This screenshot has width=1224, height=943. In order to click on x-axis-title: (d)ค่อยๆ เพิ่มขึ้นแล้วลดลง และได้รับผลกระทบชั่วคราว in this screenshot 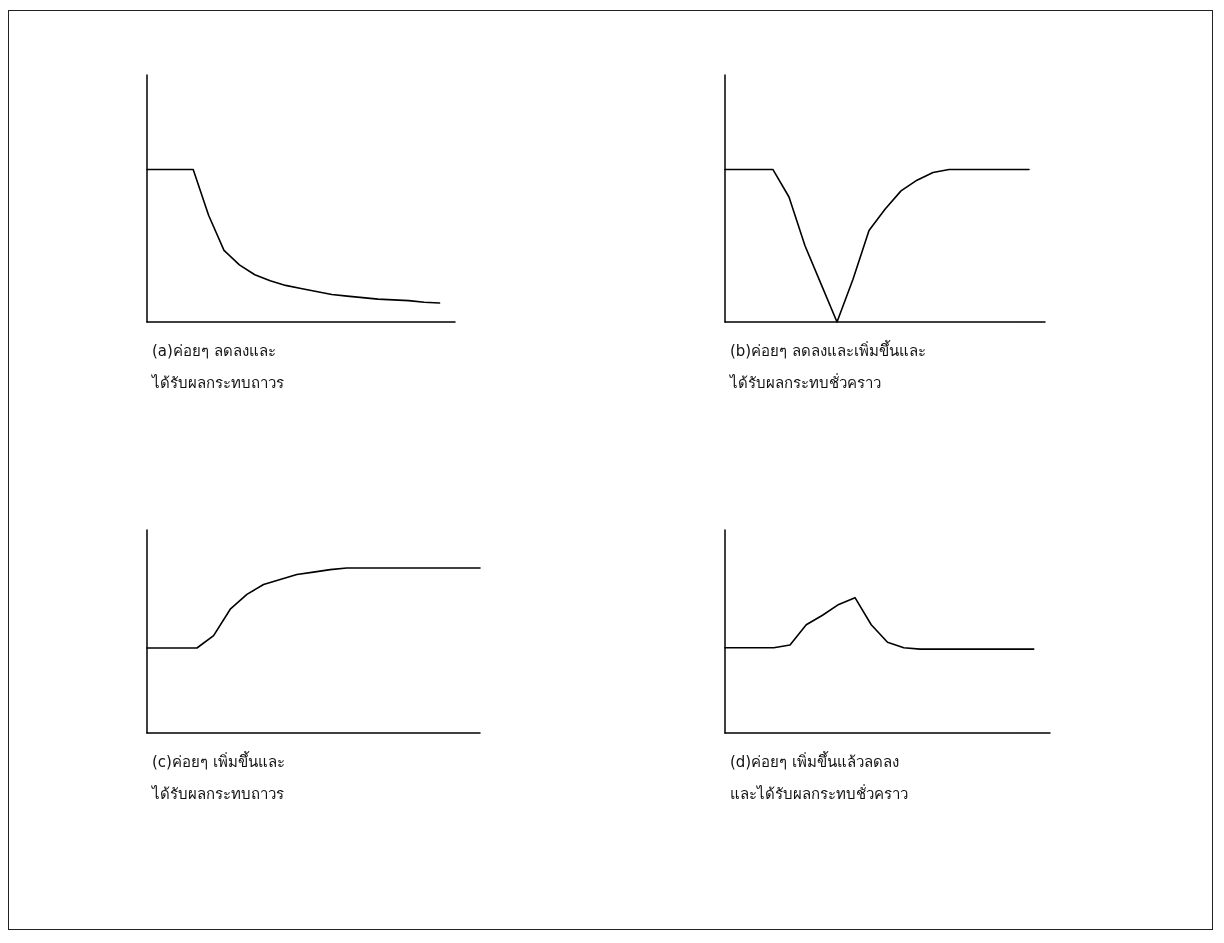, I will do `click(819, 777)`.